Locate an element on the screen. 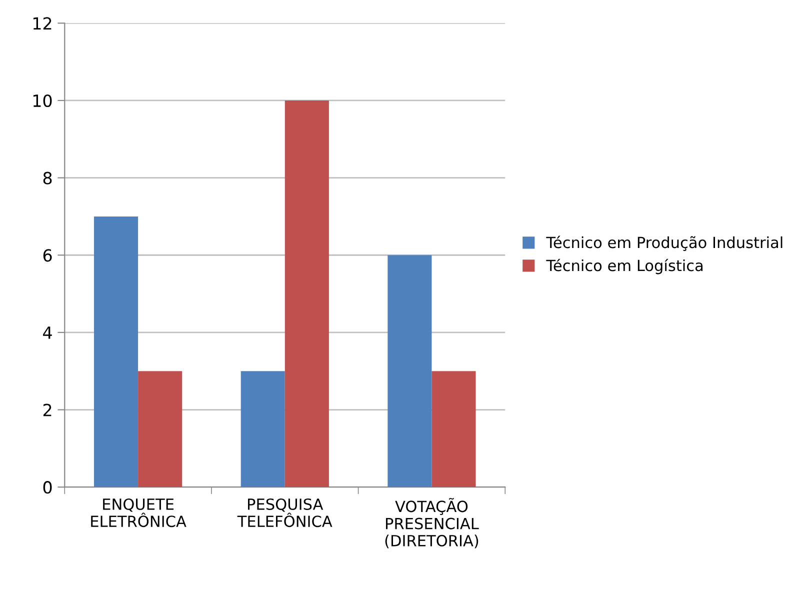 Image resolution: width=798 pixels, height=594 pixels. y-tick-label: 0 is located at coordinates (47, 487).